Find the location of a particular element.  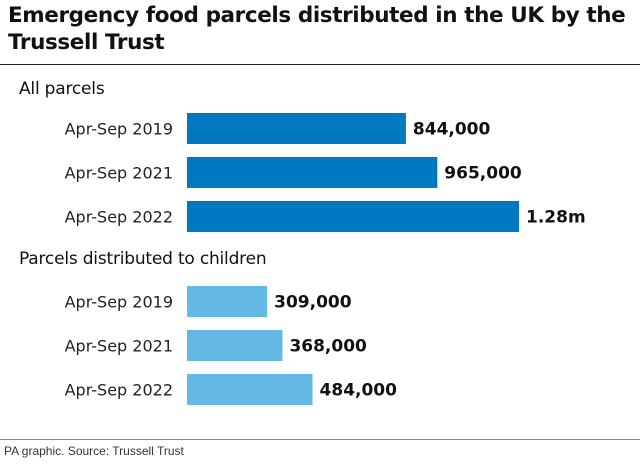

section-title-all-parcels: All parcels is located at coordinates (62, 89).